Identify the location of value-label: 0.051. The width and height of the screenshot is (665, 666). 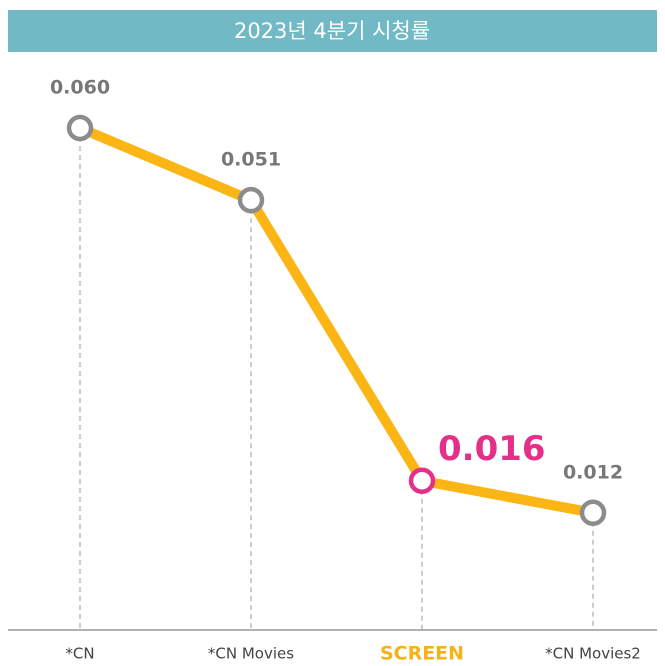
(251, 160).